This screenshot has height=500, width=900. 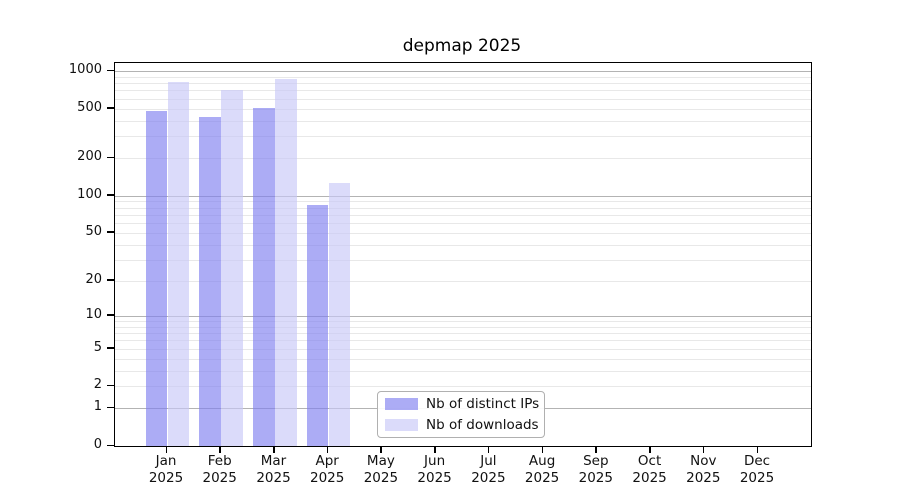 What do you see at coordinates (703, 469) in the screenshot?
I see `x-tick-label: Nov 2025` at bounding box center [703, 469].